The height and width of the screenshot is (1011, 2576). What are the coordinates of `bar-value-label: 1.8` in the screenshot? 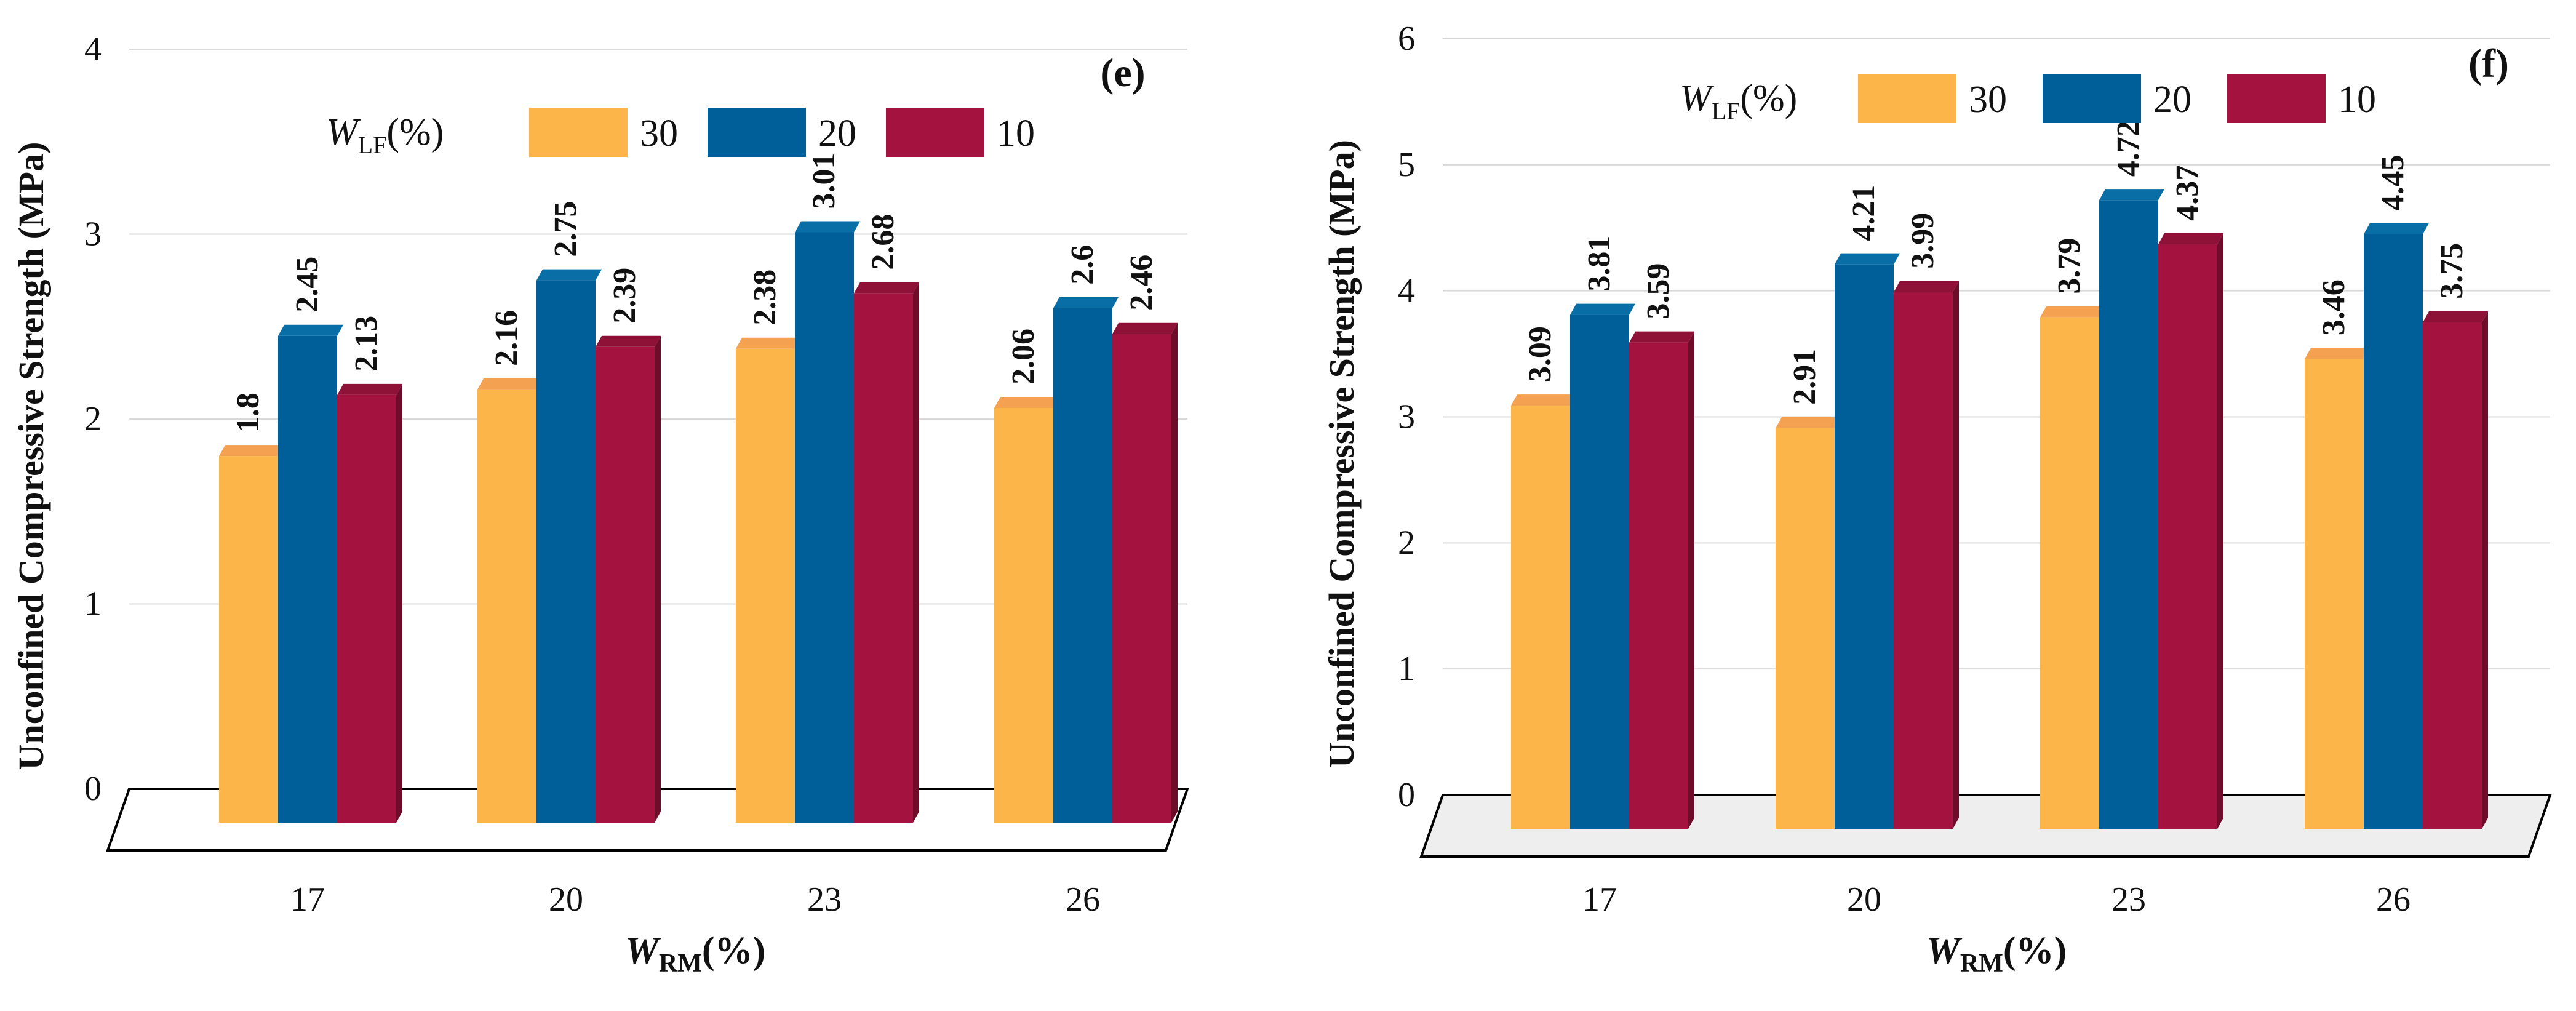 It's located at (248, 413).